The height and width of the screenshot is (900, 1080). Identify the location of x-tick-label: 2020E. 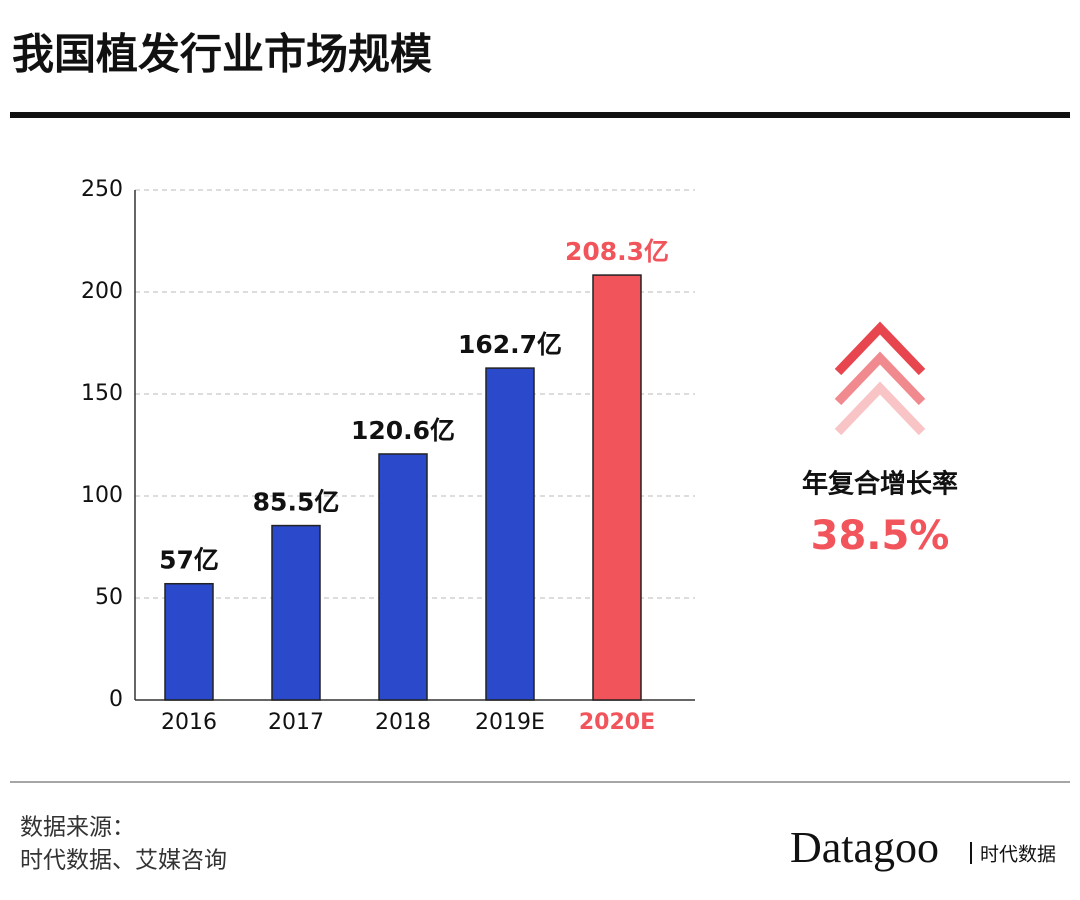
(617, 722).